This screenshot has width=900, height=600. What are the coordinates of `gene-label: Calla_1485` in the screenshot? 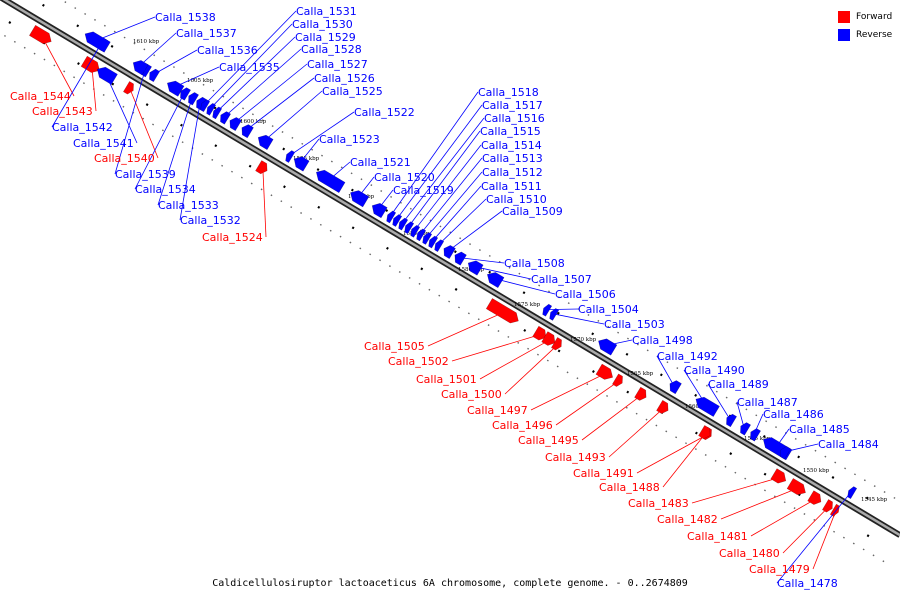 It's located at (819, 429).